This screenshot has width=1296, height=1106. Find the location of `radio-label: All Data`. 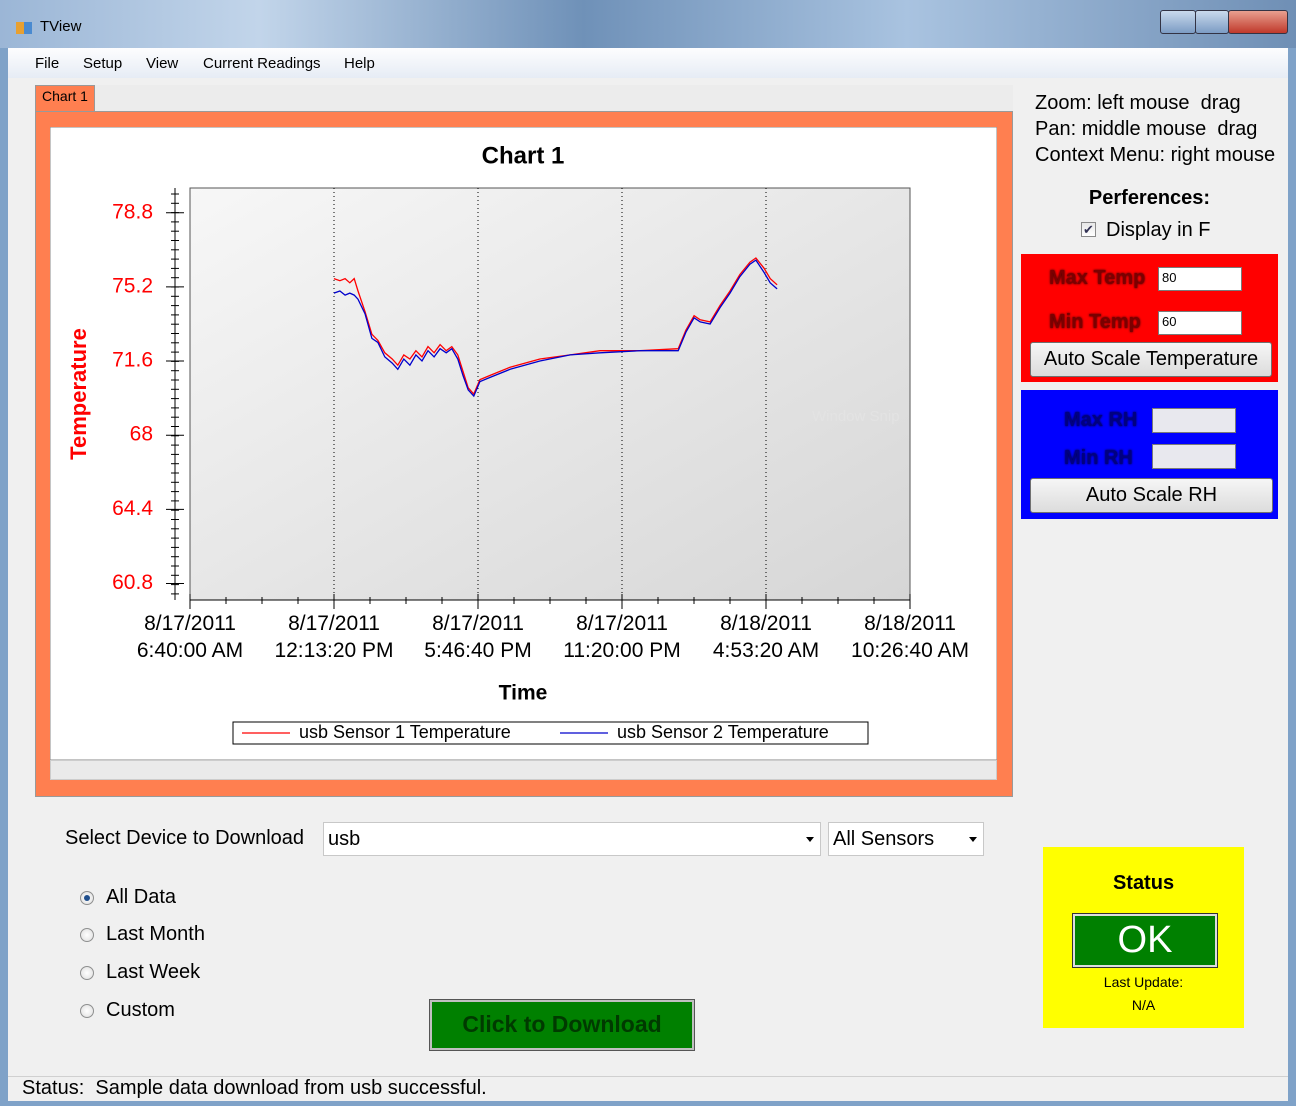

radio-label: All Data is located at coordinates (141, 897).